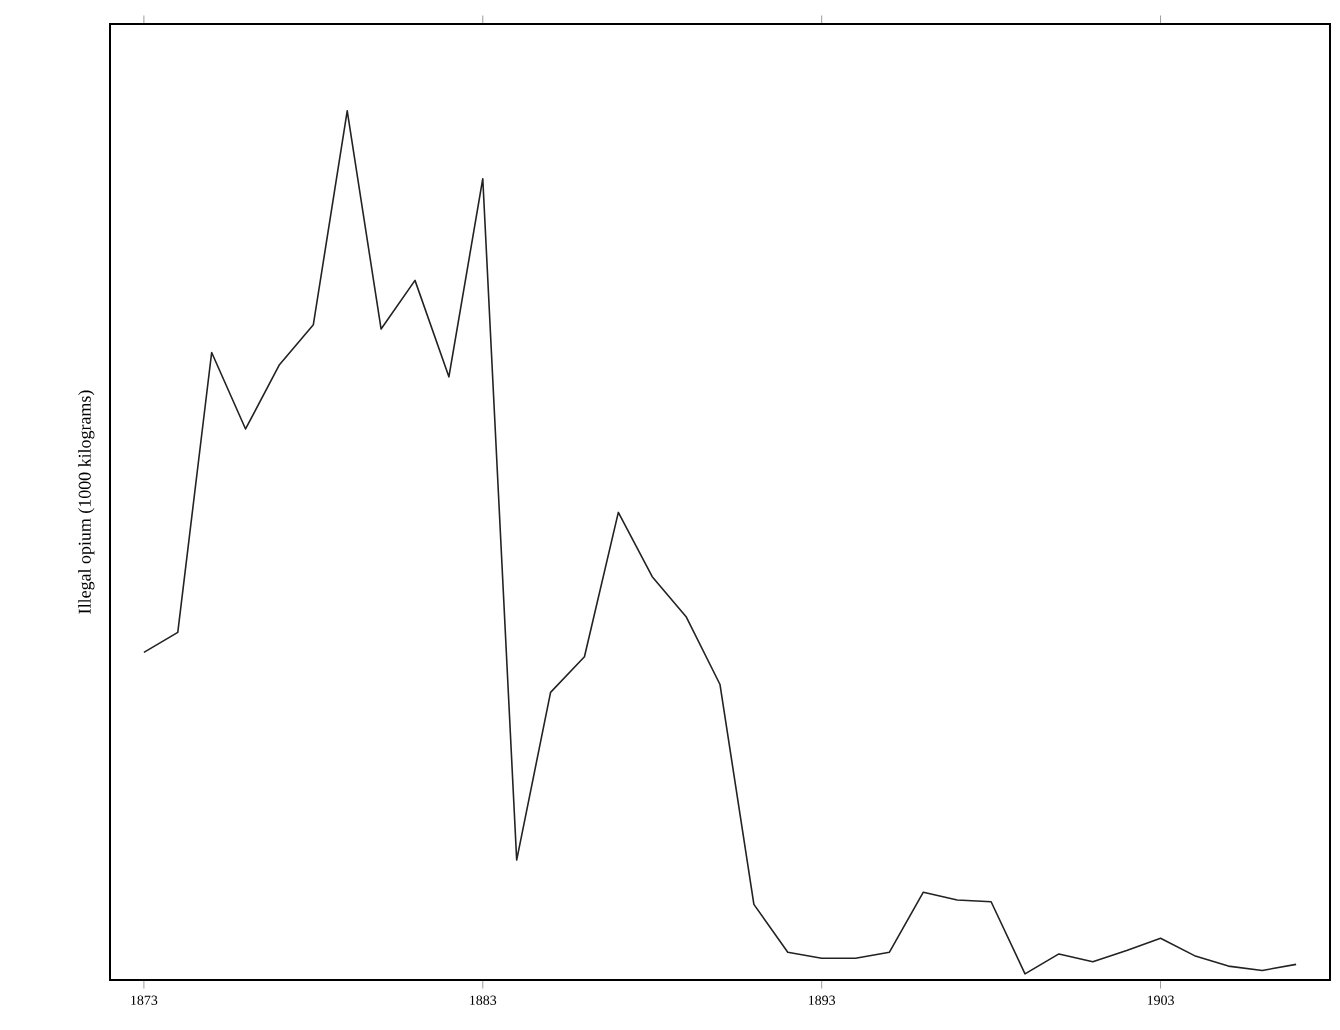 The width and height of the screenshot is (1340, 1030). I want to click on y-axis-title: Illegal opium (1000 kilograms), so click(86, 502).